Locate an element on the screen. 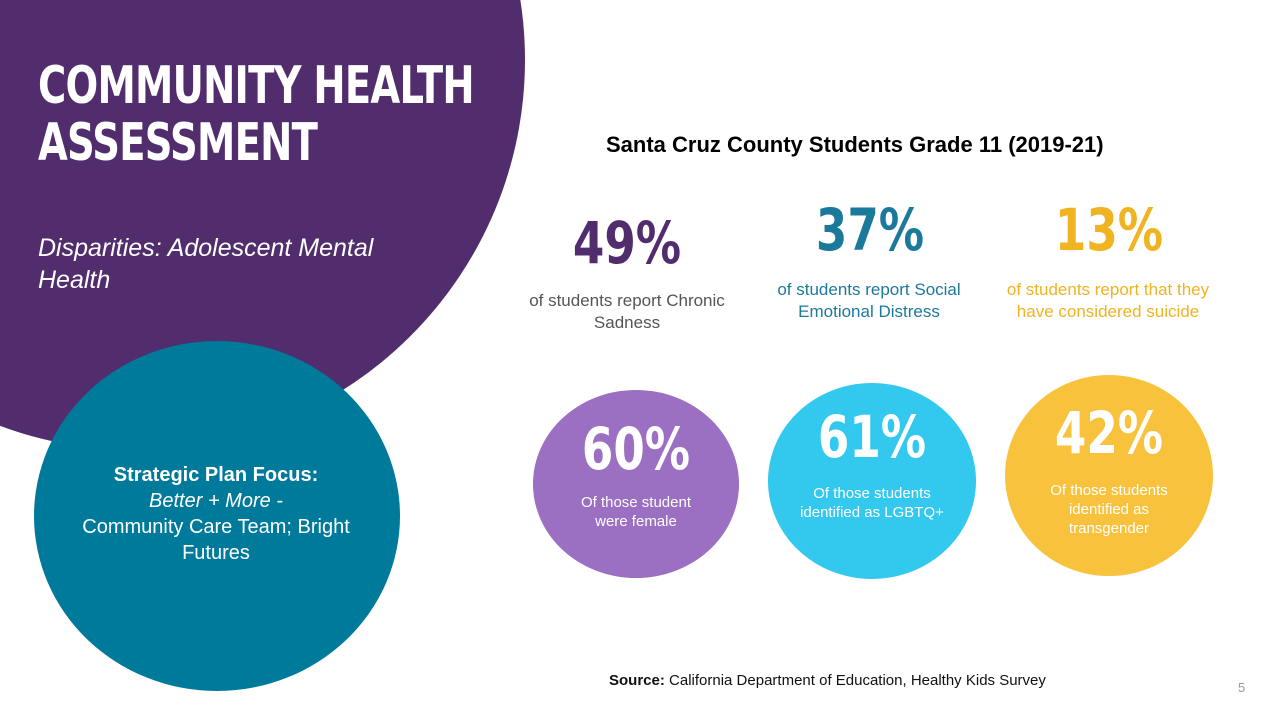 The height and width of the screenshot is (720, 1280). stat-desc-chronic-sadness: of students report Chronic Sadness is located at coordinates (627, 311).